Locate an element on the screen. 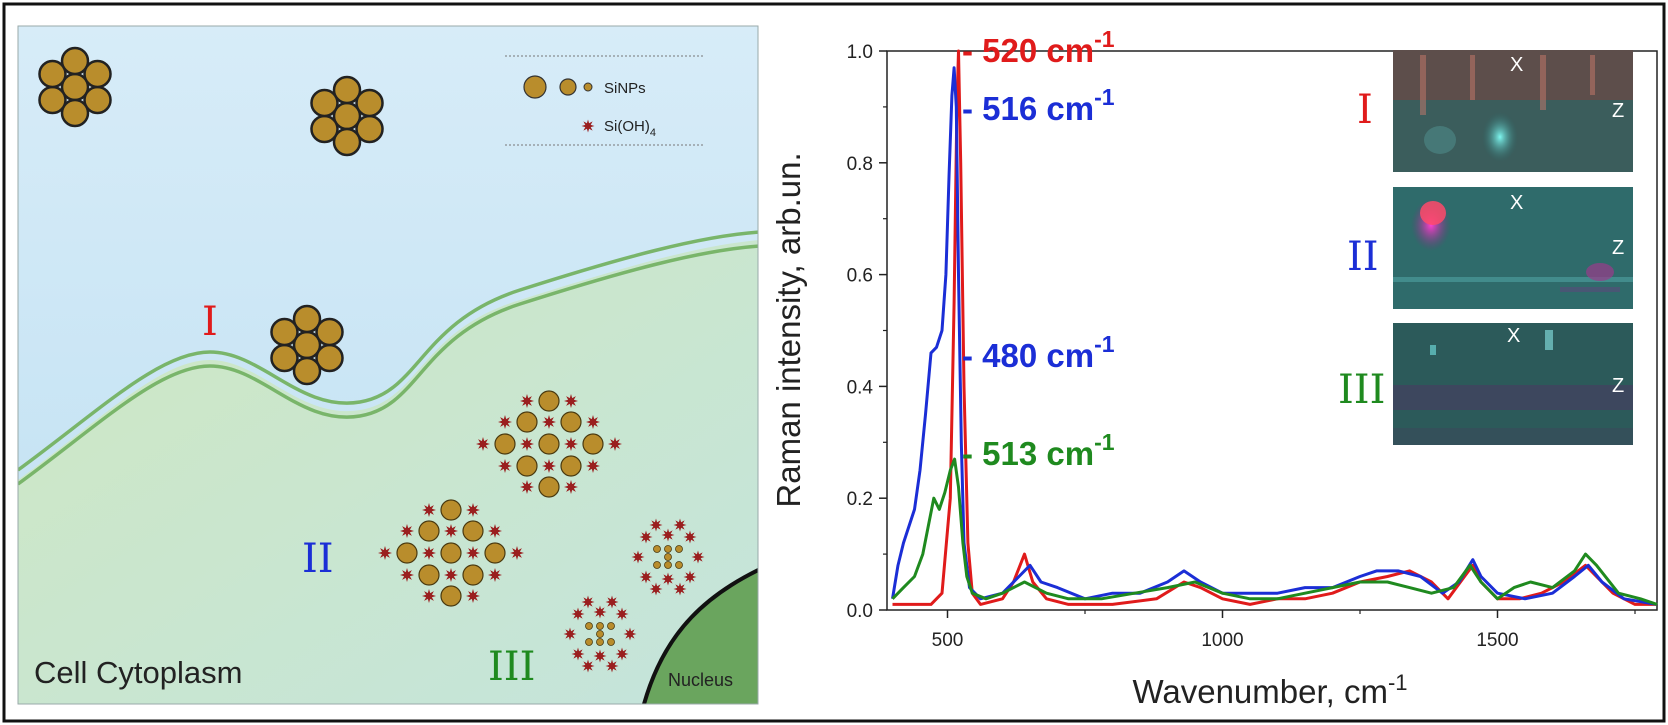  annotation-513: - 513 cm-1 is located at coordinates (1038, 450).